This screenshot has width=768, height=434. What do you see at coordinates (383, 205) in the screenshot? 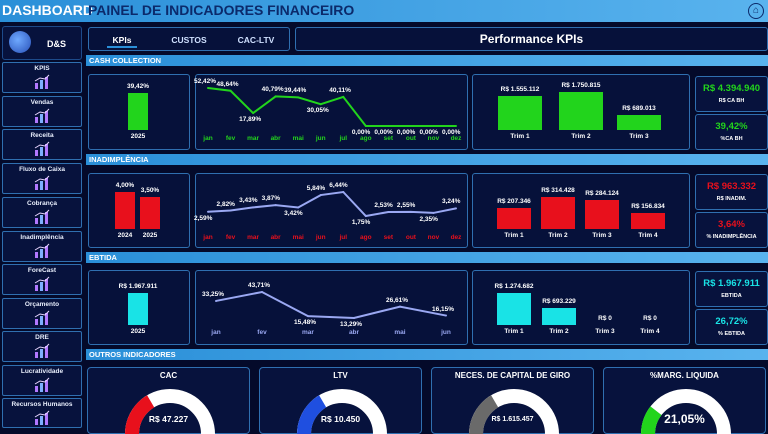
I see `point-value-label: 2,53%` at bounding box center [383, 205].